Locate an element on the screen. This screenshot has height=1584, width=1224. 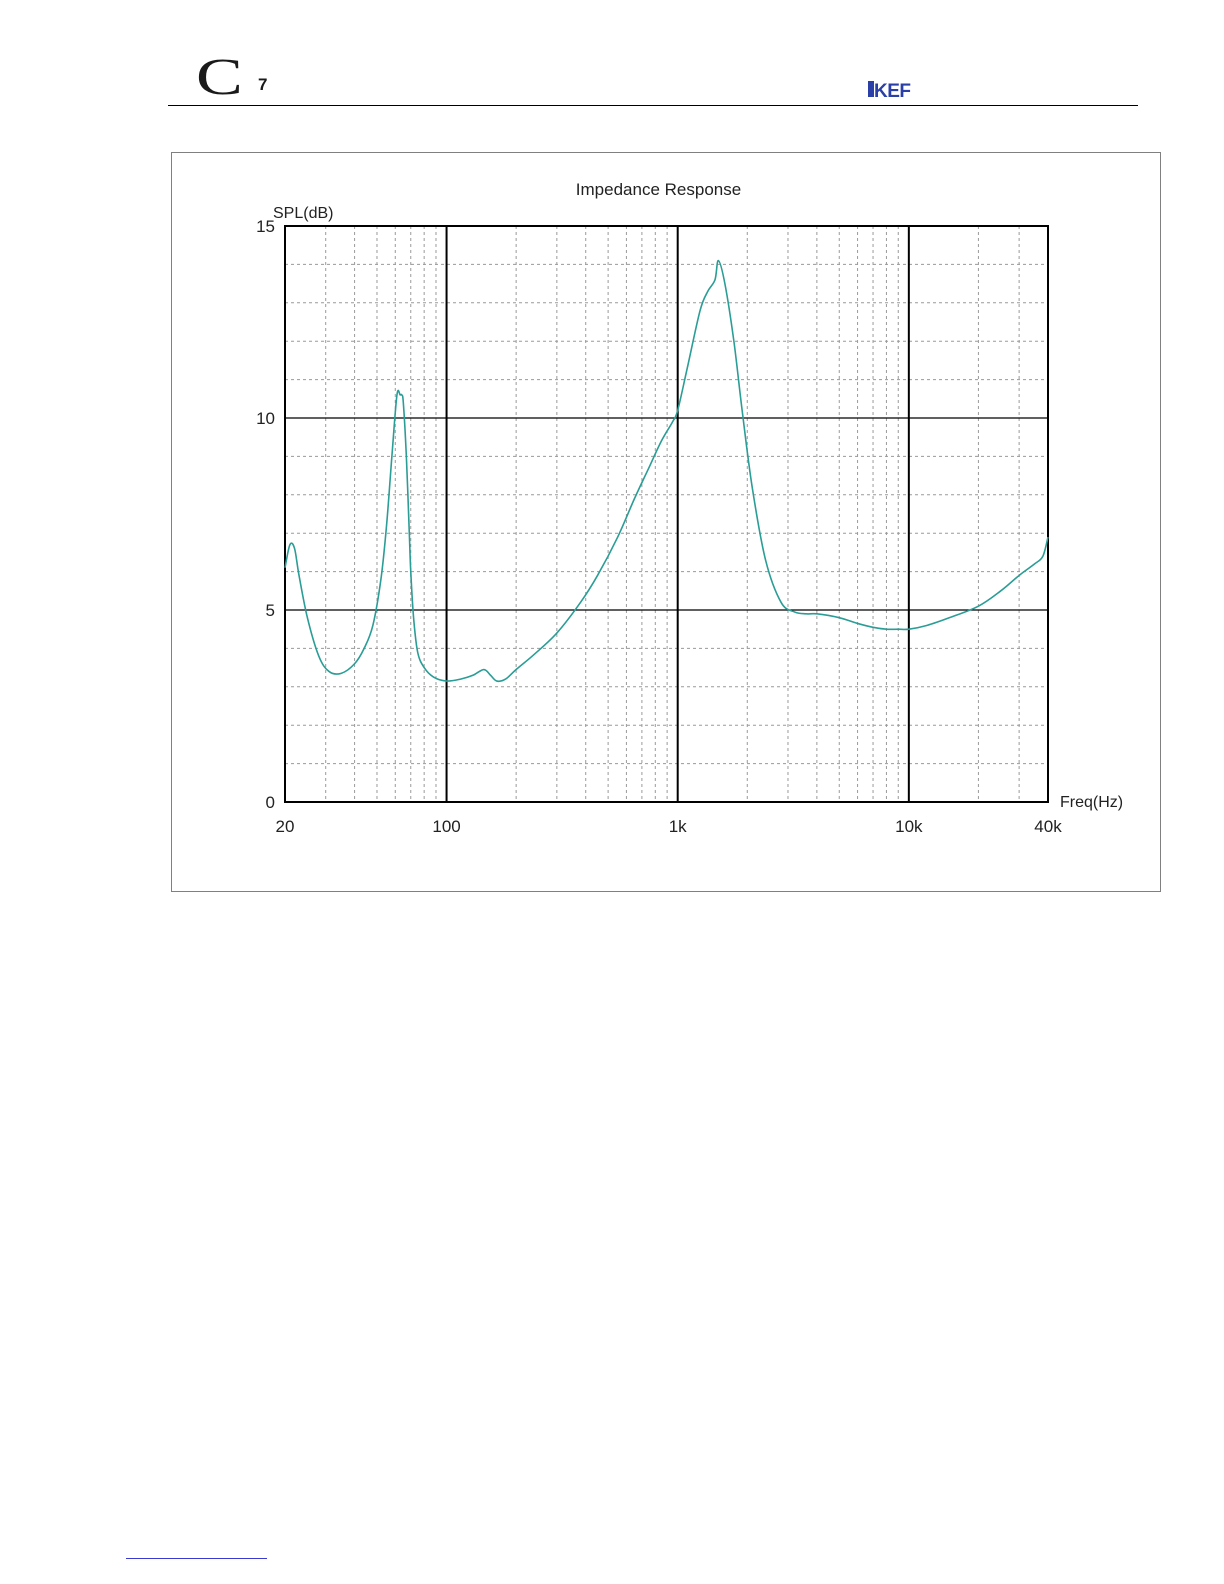
footer-link-underline is located at coordinates (196, 1558).